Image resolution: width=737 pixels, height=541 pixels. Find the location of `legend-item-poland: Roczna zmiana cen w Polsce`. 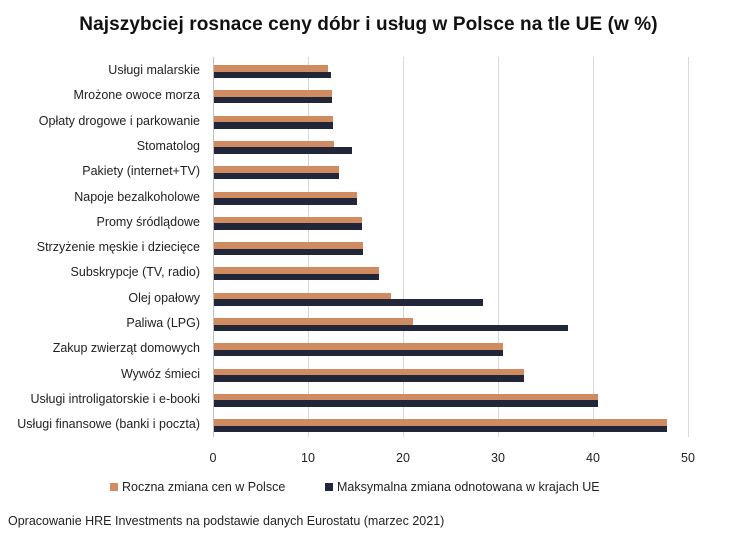

legend-item-poland: Roczna zmiana cen w Polsce is located at coordinates (197, 487).